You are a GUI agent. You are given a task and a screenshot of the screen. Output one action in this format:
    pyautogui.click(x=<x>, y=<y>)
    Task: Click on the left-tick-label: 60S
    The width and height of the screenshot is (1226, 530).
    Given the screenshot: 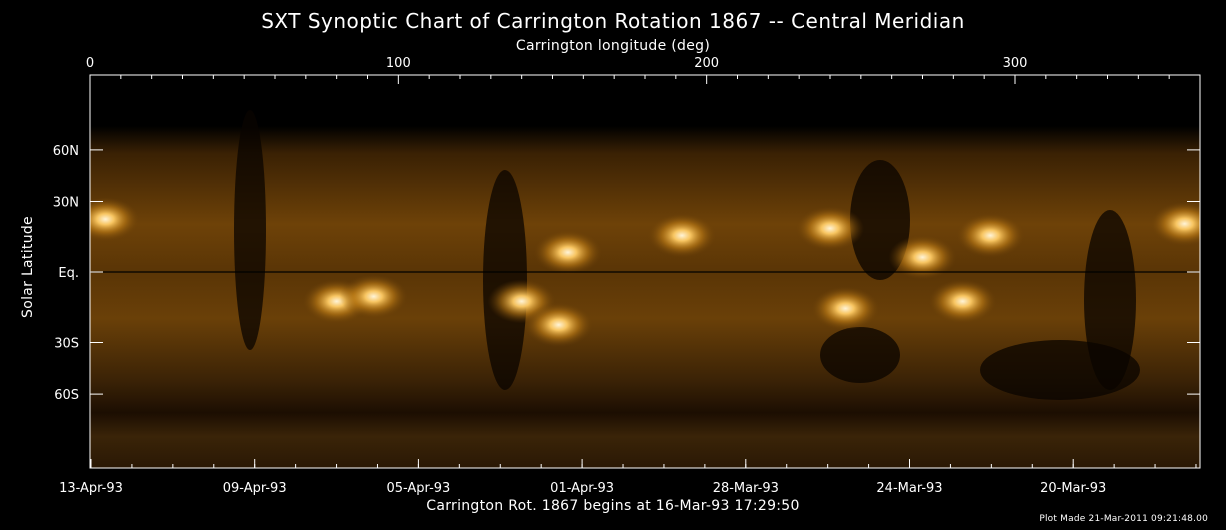 What is the action you would take?
    pyautogui.click(x=66, y=395)
    